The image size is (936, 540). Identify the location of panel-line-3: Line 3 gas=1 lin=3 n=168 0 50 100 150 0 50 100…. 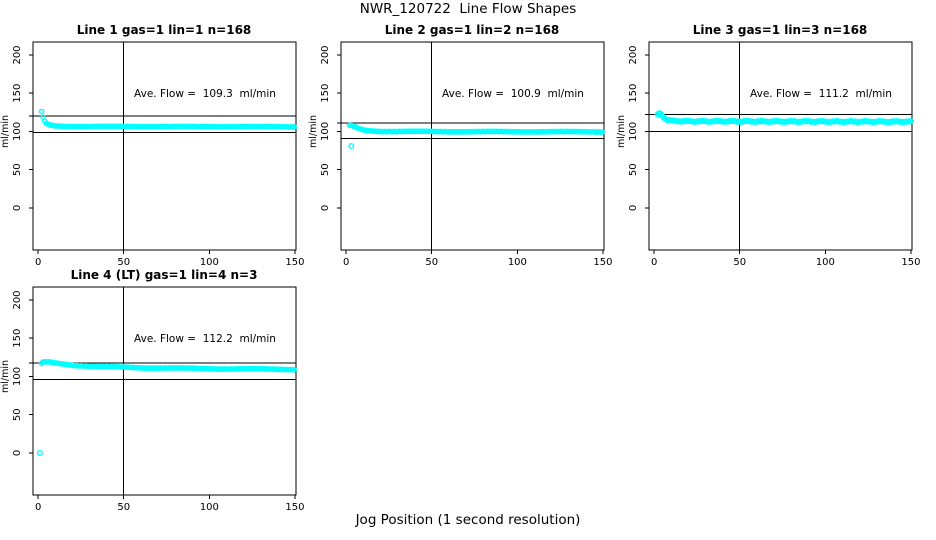
(770, 142).